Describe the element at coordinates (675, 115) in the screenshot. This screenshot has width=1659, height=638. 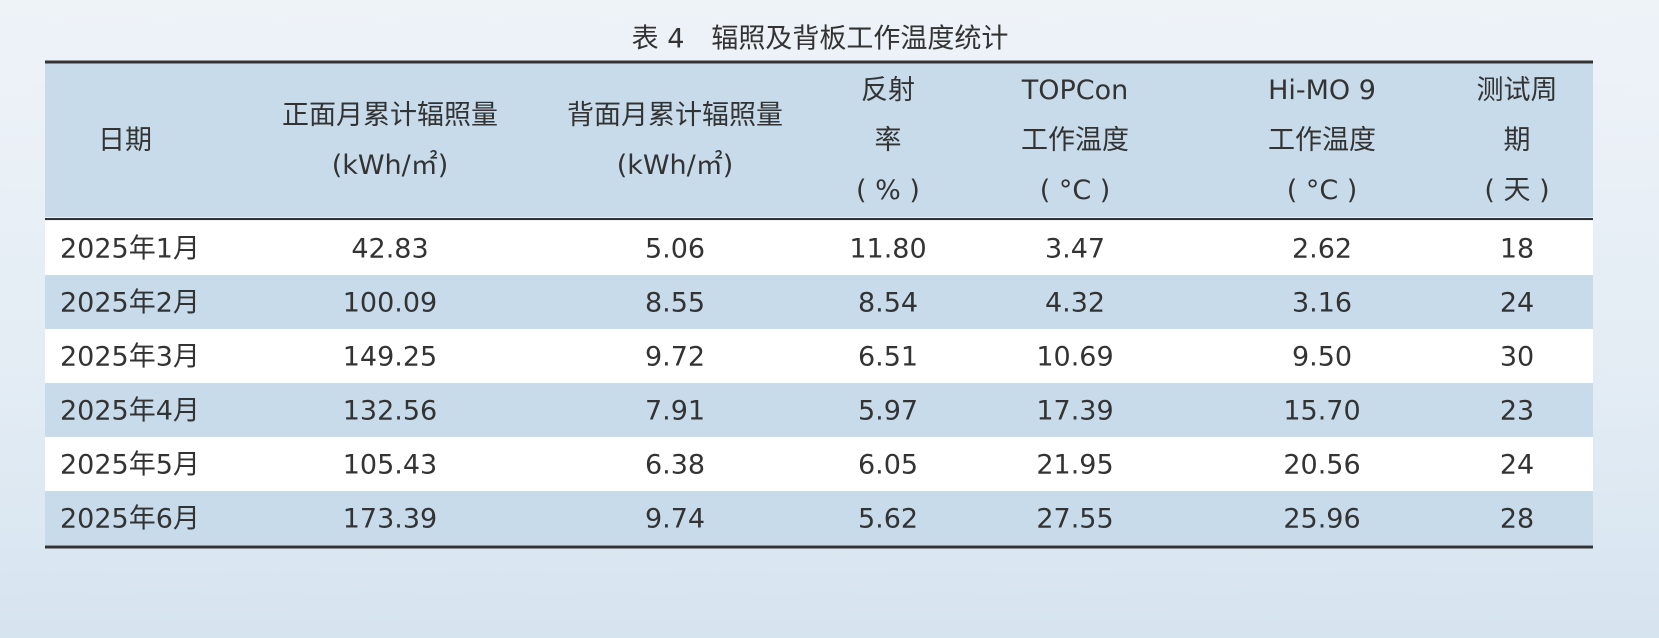
I see `header-cell: 背面月累计辐照量` at that location.